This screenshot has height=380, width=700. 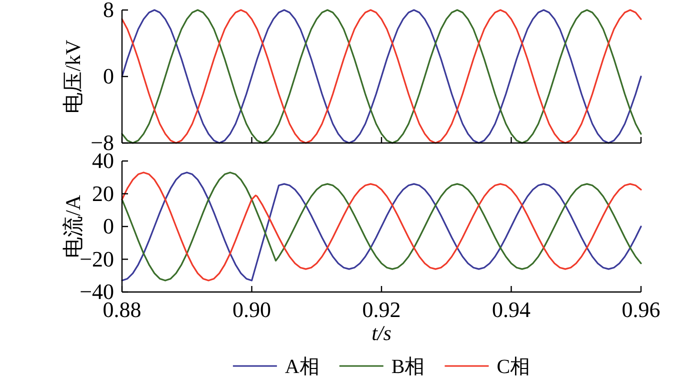 I want to click on legend-label: A相, so click(x=302, y=367).